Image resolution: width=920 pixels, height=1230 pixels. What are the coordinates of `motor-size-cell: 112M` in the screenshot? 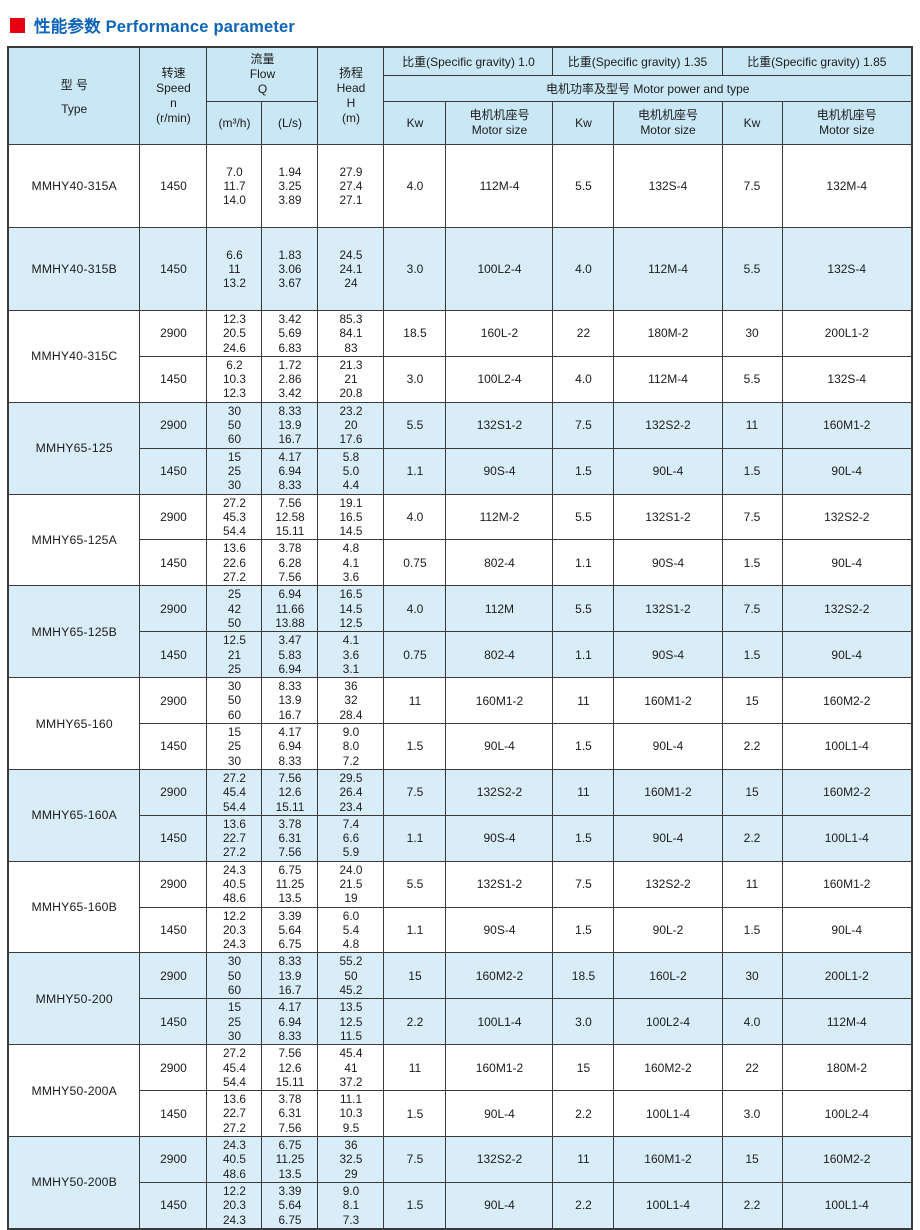 It's located at (499, 609).